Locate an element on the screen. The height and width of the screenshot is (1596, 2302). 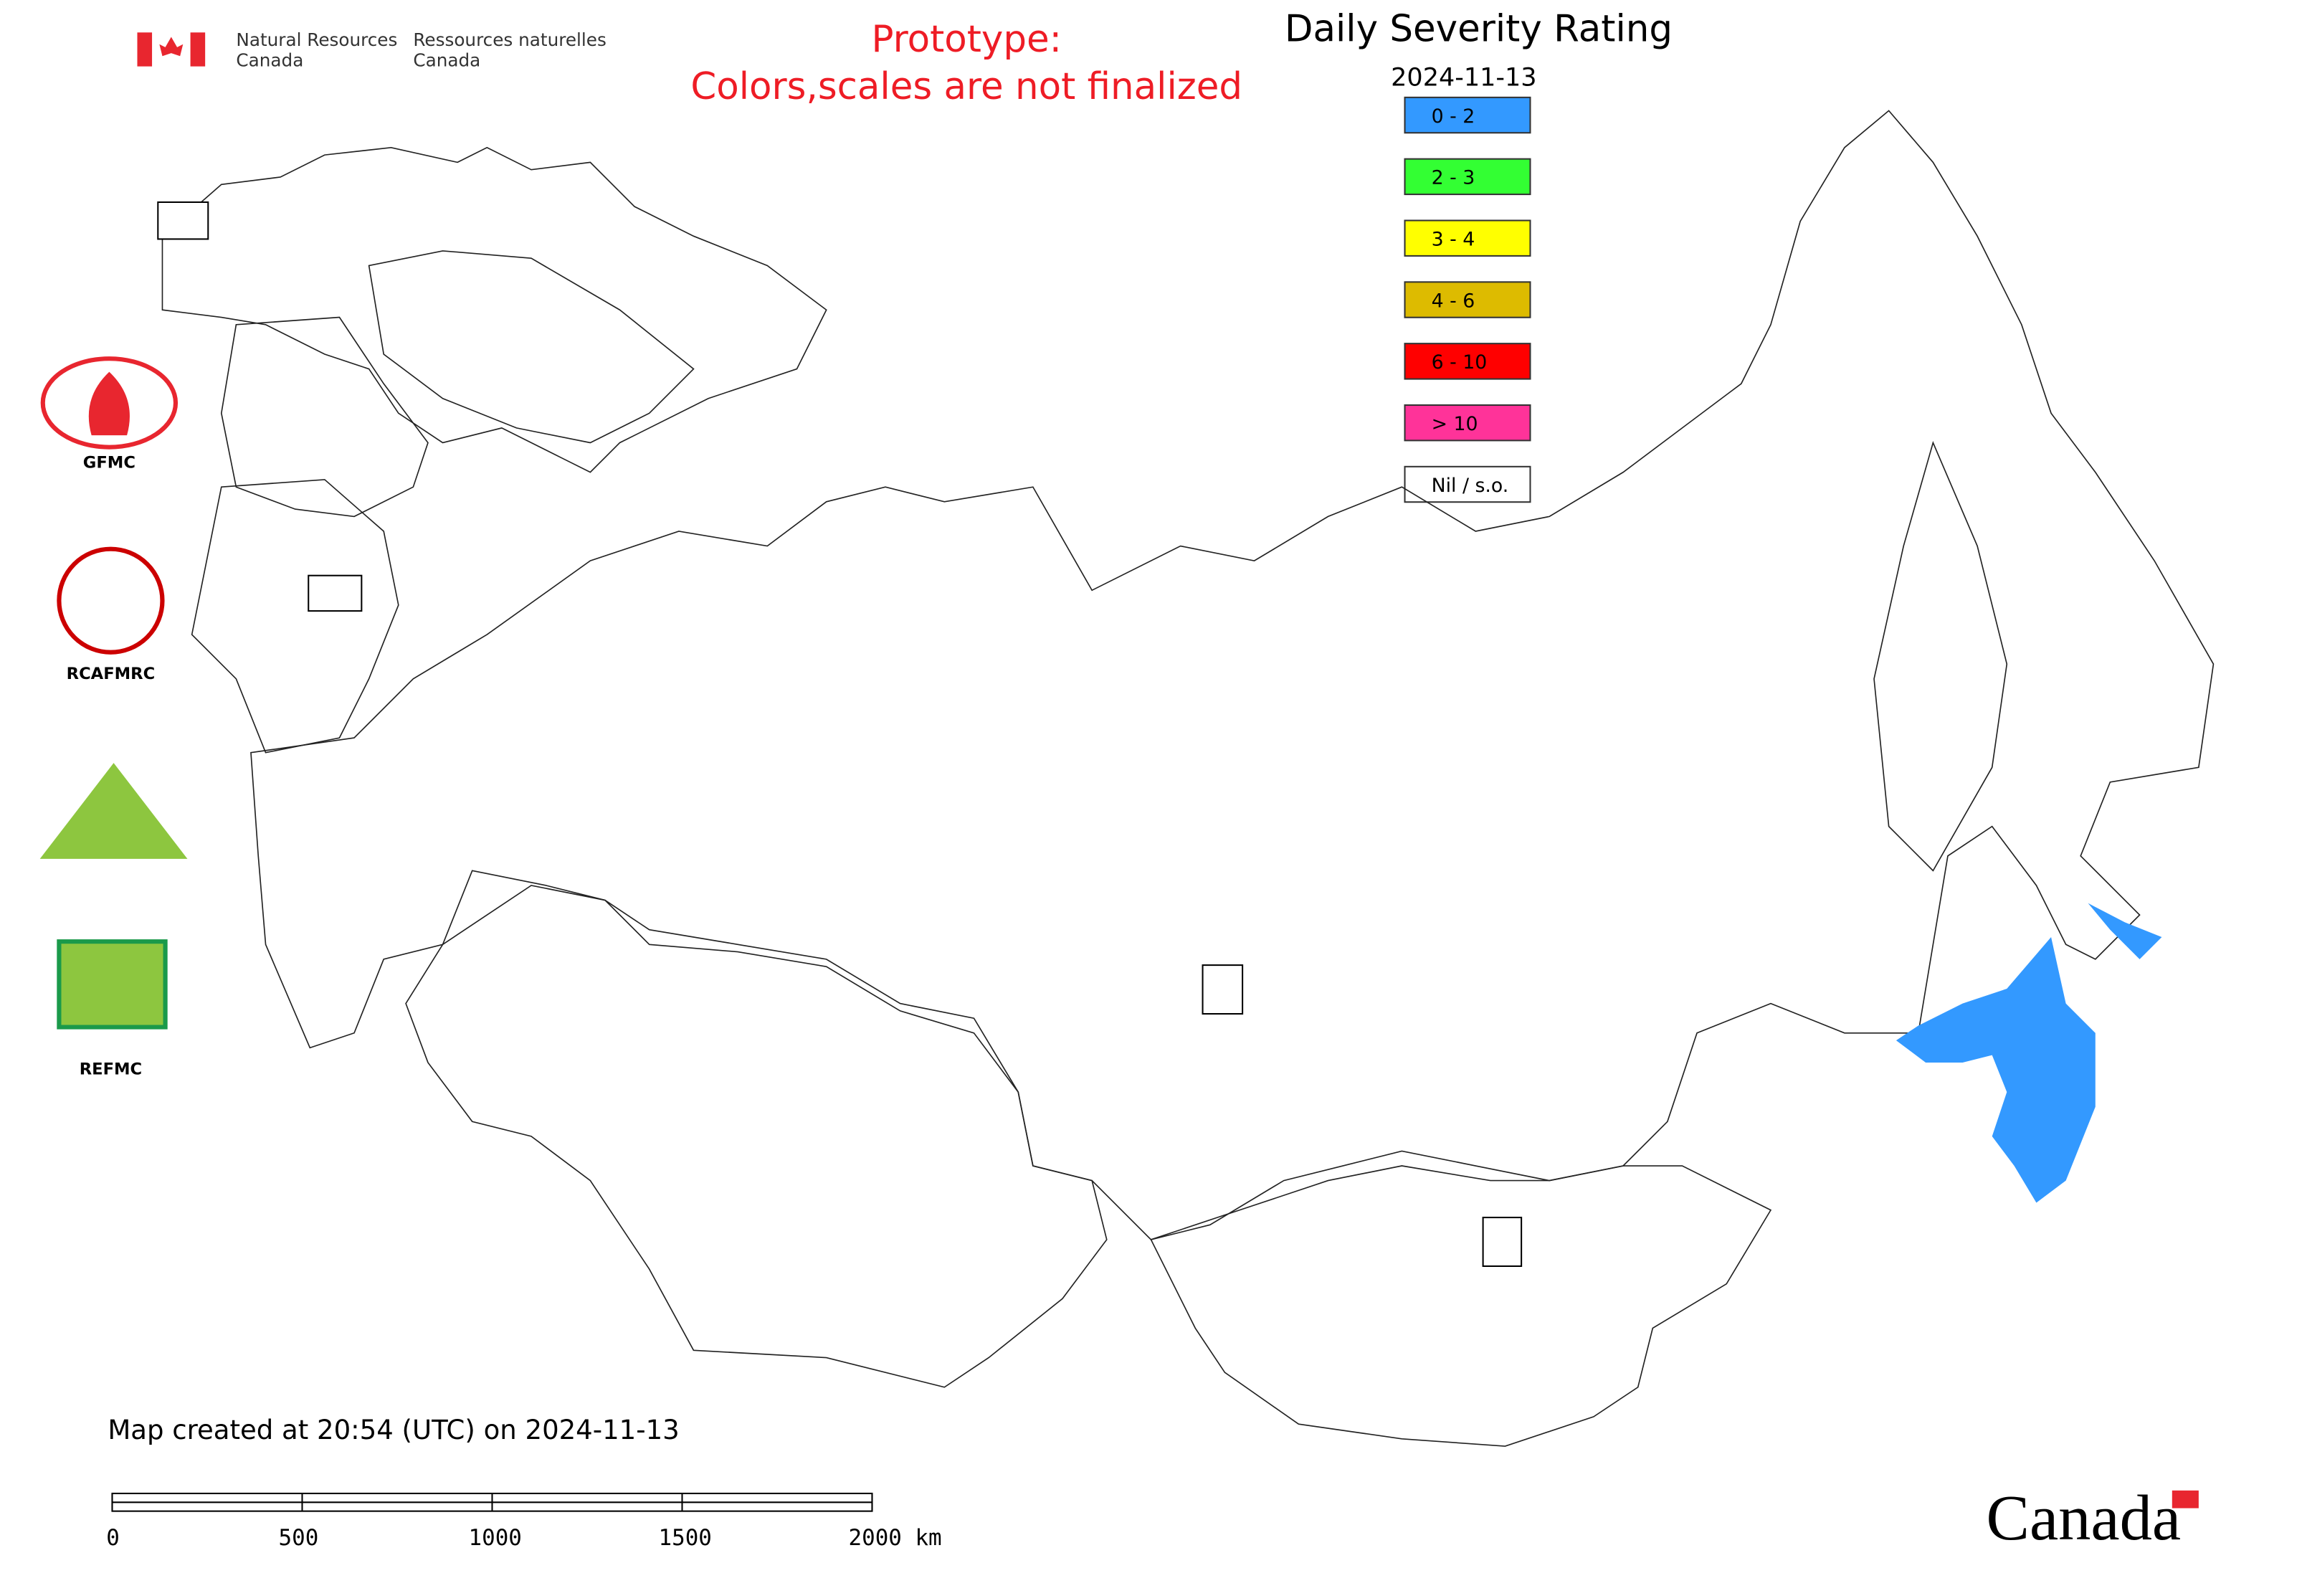
notice: Colors,scales are not finalized is located at coordinates (966, 86).